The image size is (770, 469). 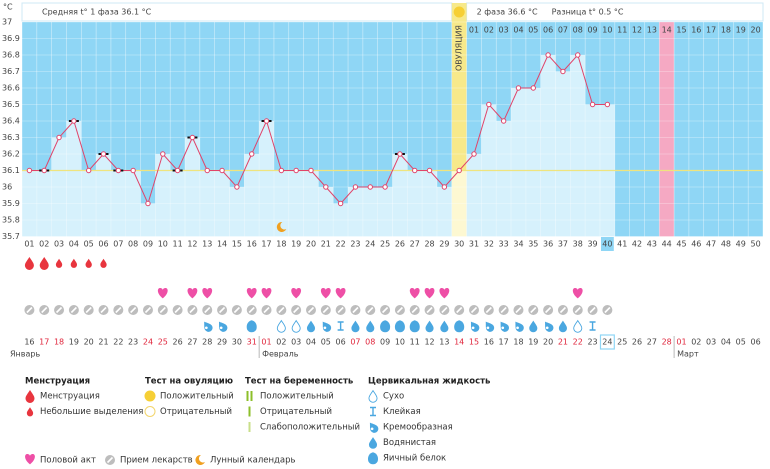 What do you see at coordinates (489, 30) in the screenshot?
I see `phase2-day: 02` at bounding box center [489, 30].